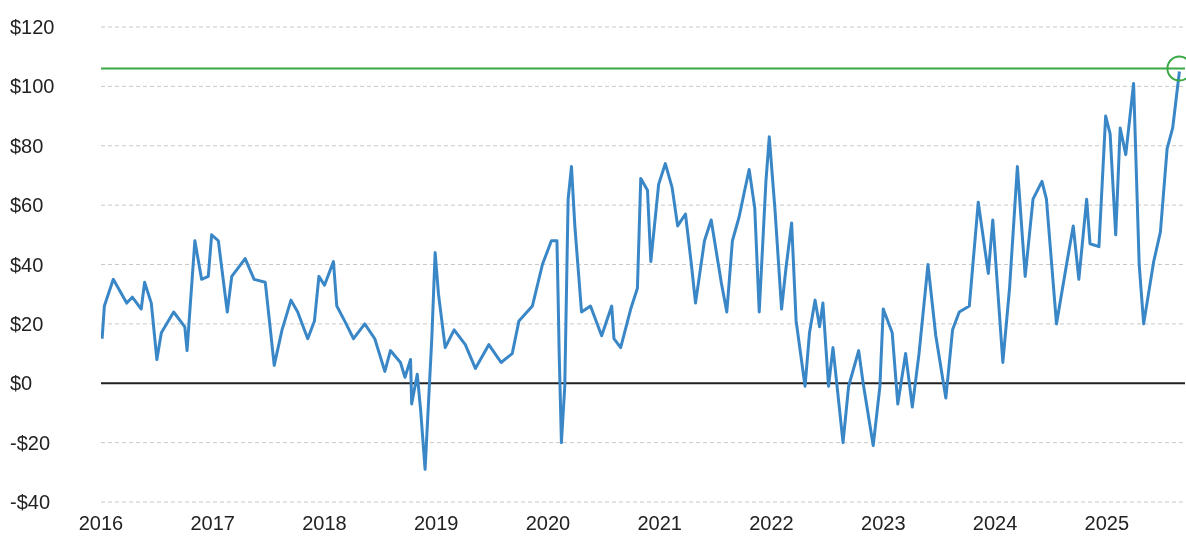  I want to click on y-tick-label: -$40, so click(30, 502).